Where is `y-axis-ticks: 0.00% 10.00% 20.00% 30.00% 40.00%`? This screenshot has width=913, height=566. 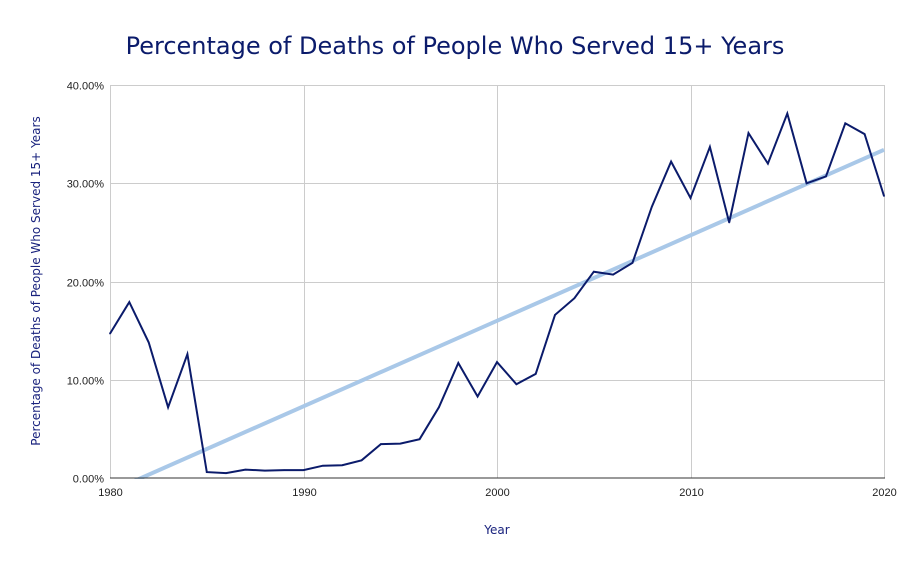
y-axis-ticks: 0.00% 10.00% 20.00% 30.00% 40.00% is located at coordinates (86, 283).